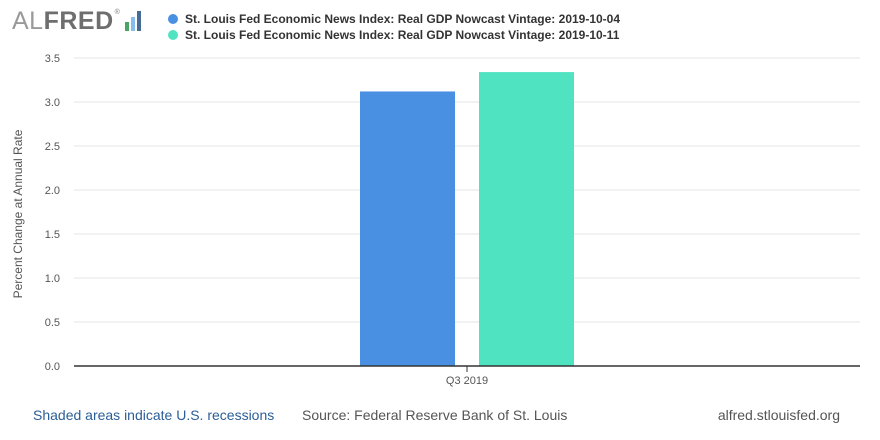  I want to click on alfred-logo: ALFRED®, so click(77, 21).